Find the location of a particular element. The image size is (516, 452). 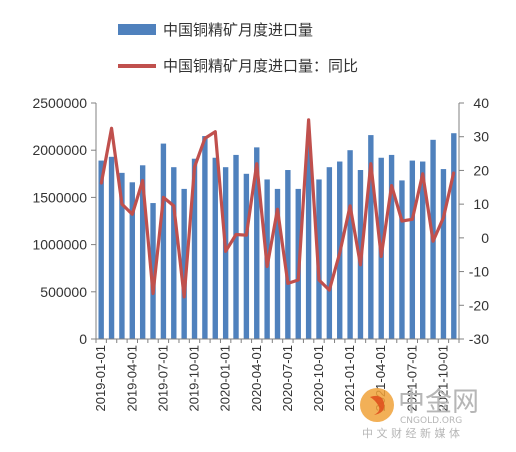

watermark: 中金网 CNGOLD.ORG 中 文 财 经 新 媒 体 is located at coordinates (419, 413).